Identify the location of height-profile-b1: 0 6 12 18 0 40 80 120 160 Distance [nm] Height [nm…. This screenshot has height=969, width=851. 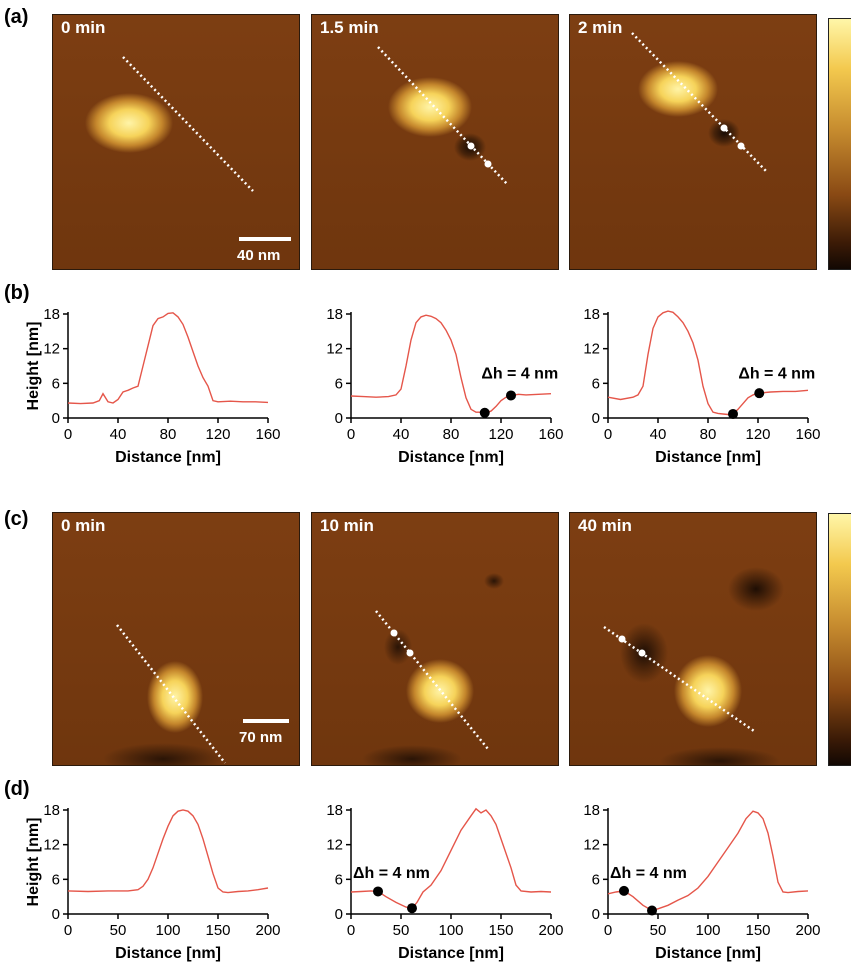
(153, 386).